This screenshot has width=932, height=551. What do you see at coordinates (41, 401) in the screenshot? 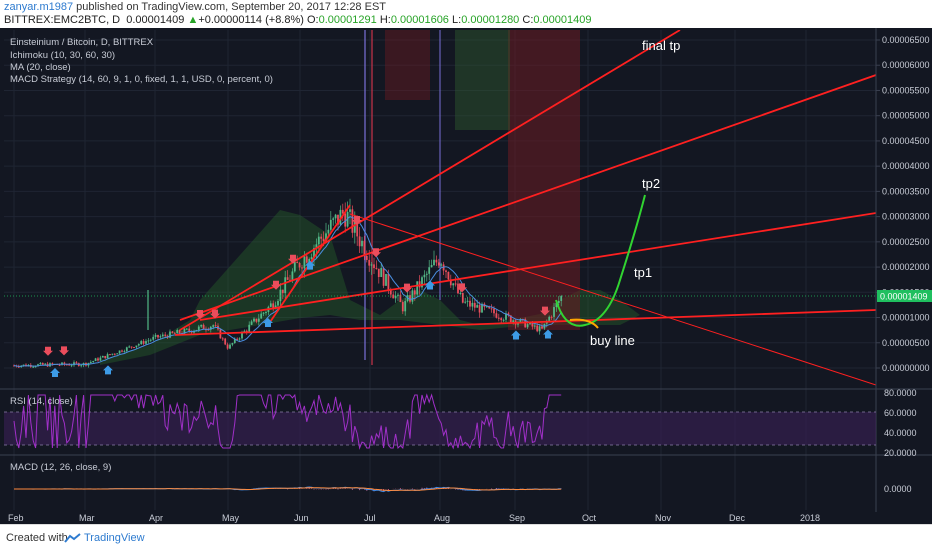
I see `rsi-label: RSI (14, close)` at bounding box center [41, 401].